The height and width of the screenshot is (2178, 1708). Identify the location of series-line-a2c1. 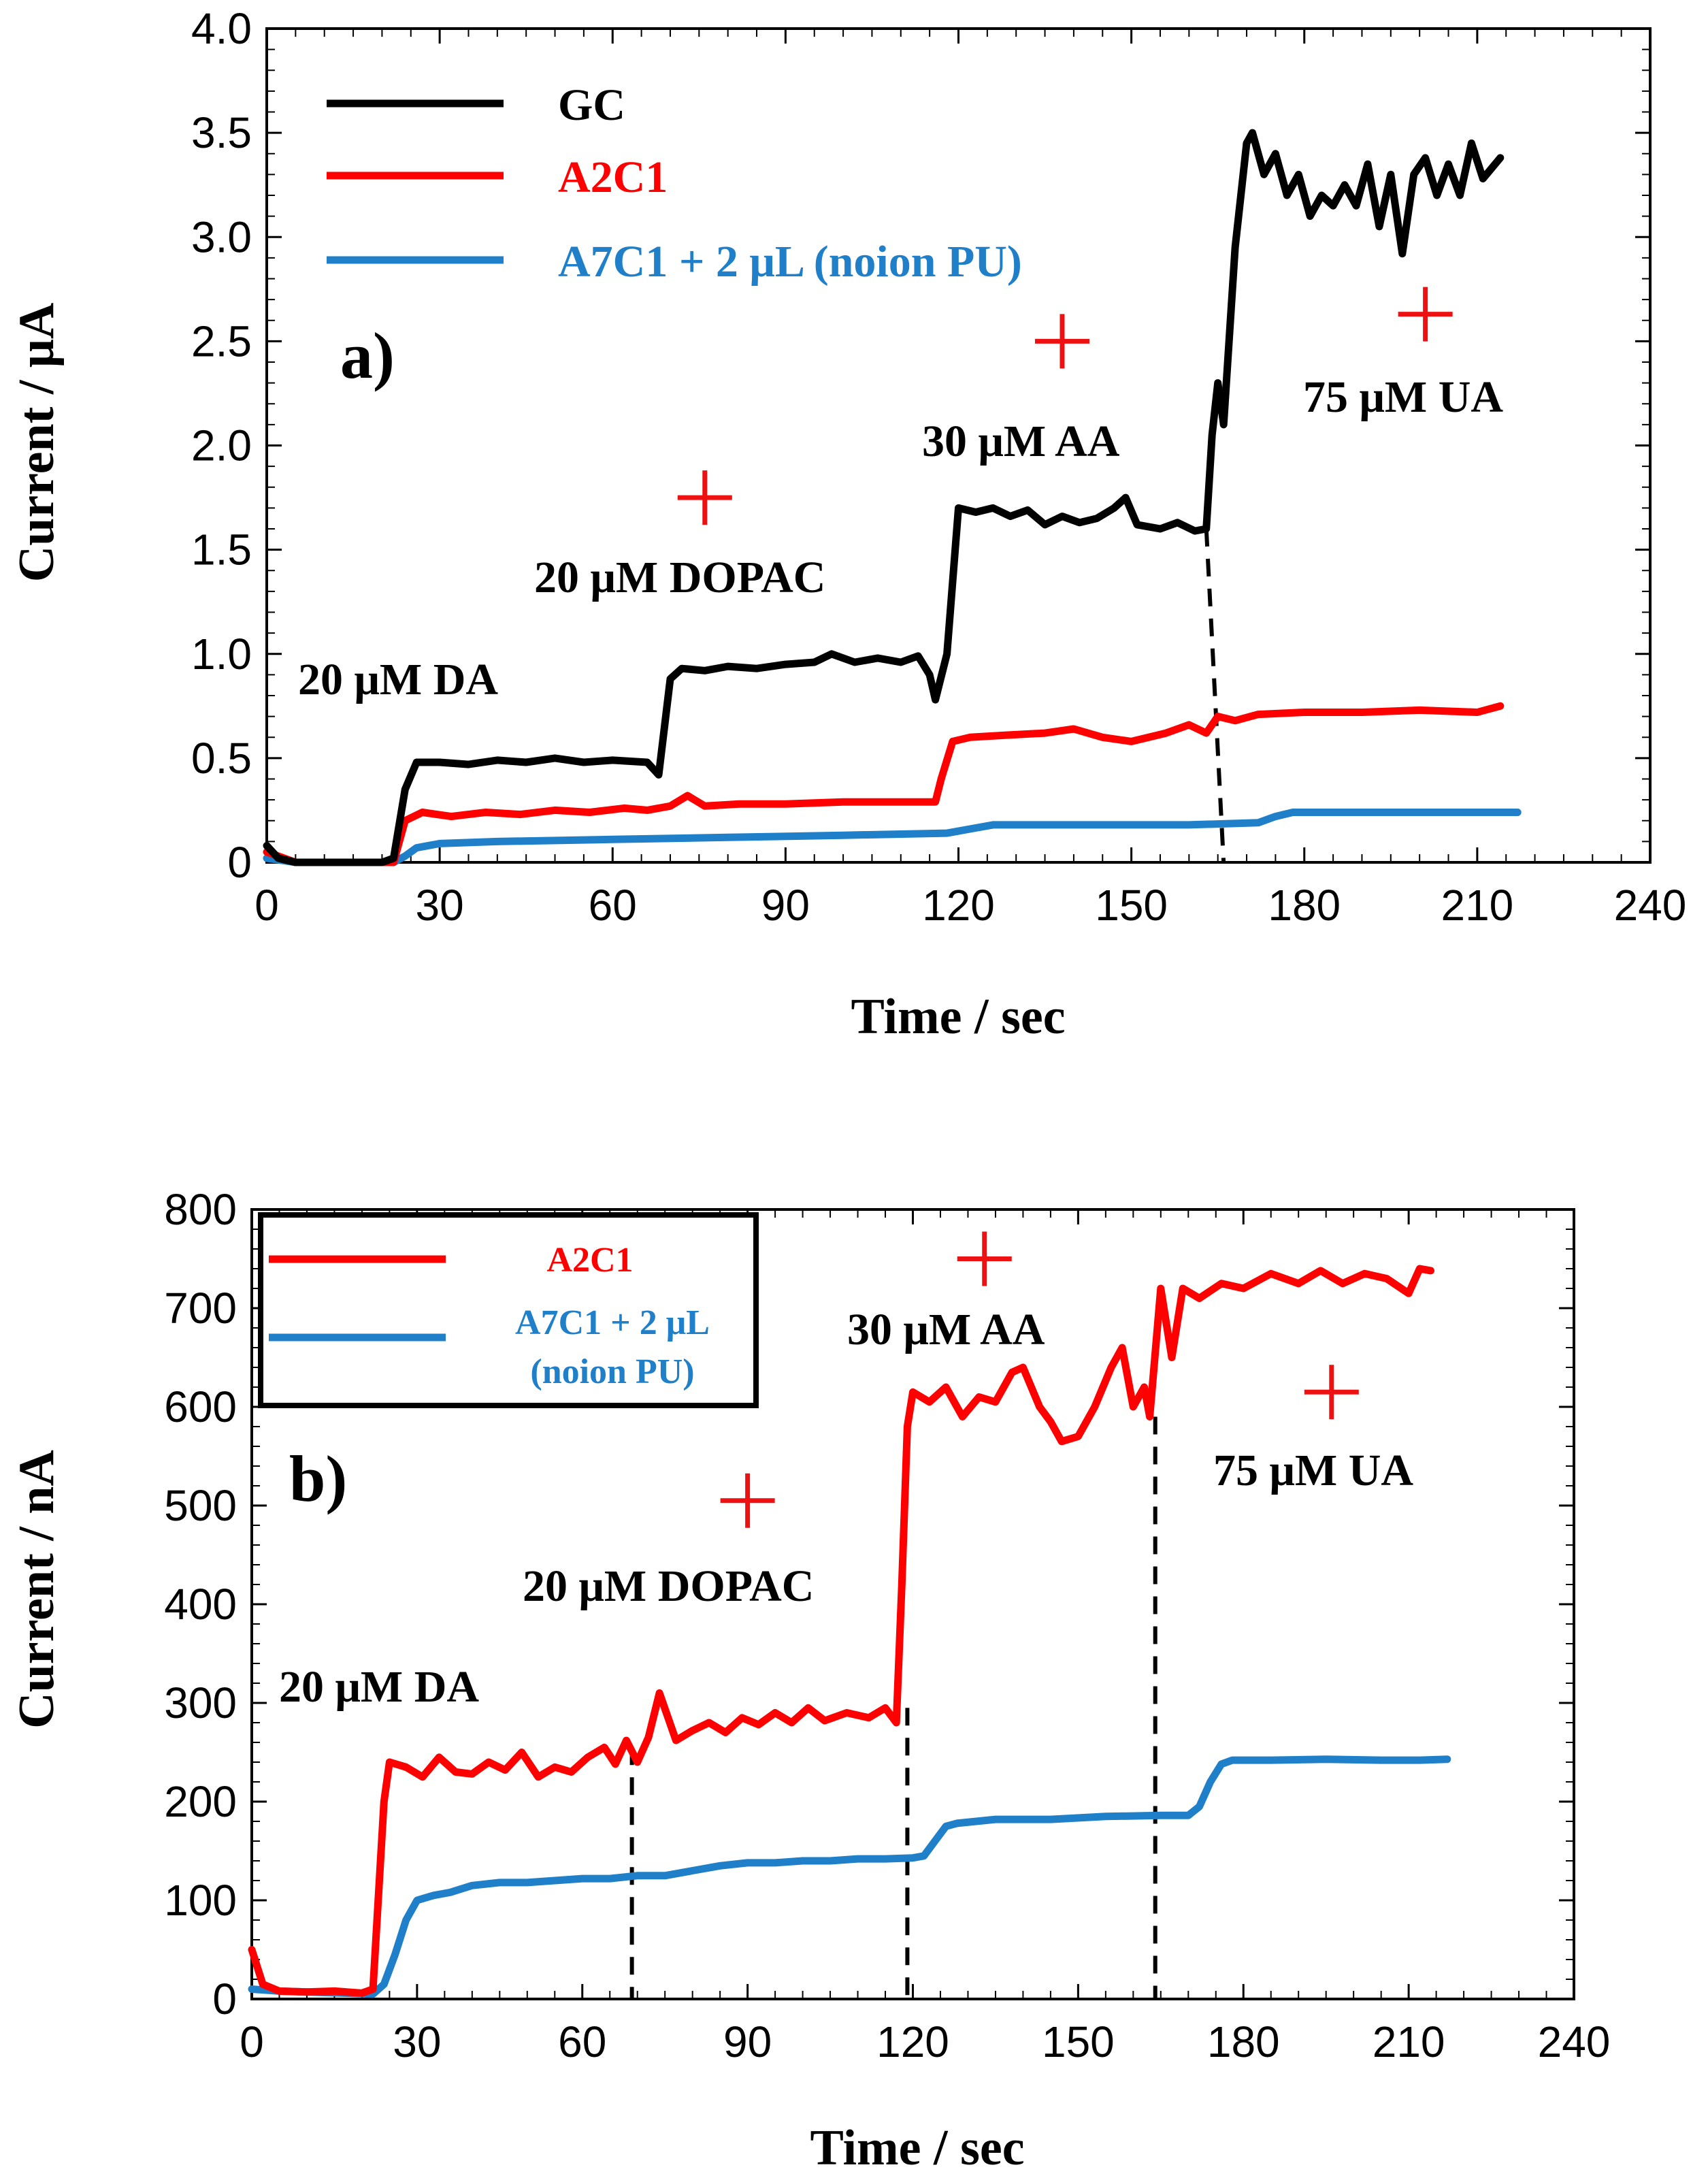
(884, 784).